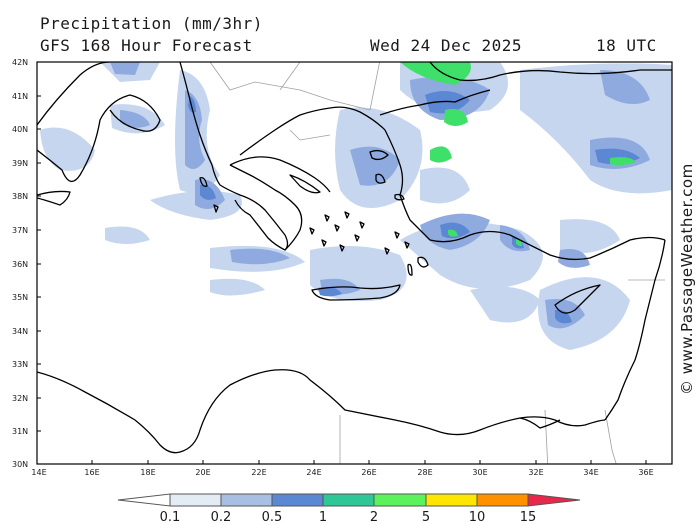  I want to click on legend-label: 5, so click(426, 517).